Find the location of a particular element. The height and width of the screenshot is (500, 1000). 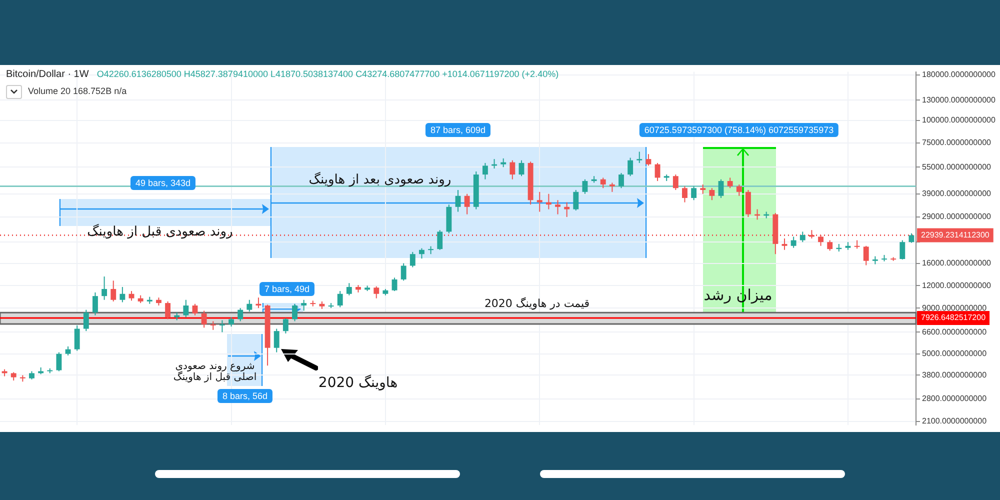

y-tick-label: 12000.0000000000 is located at coordinates (957, 285).